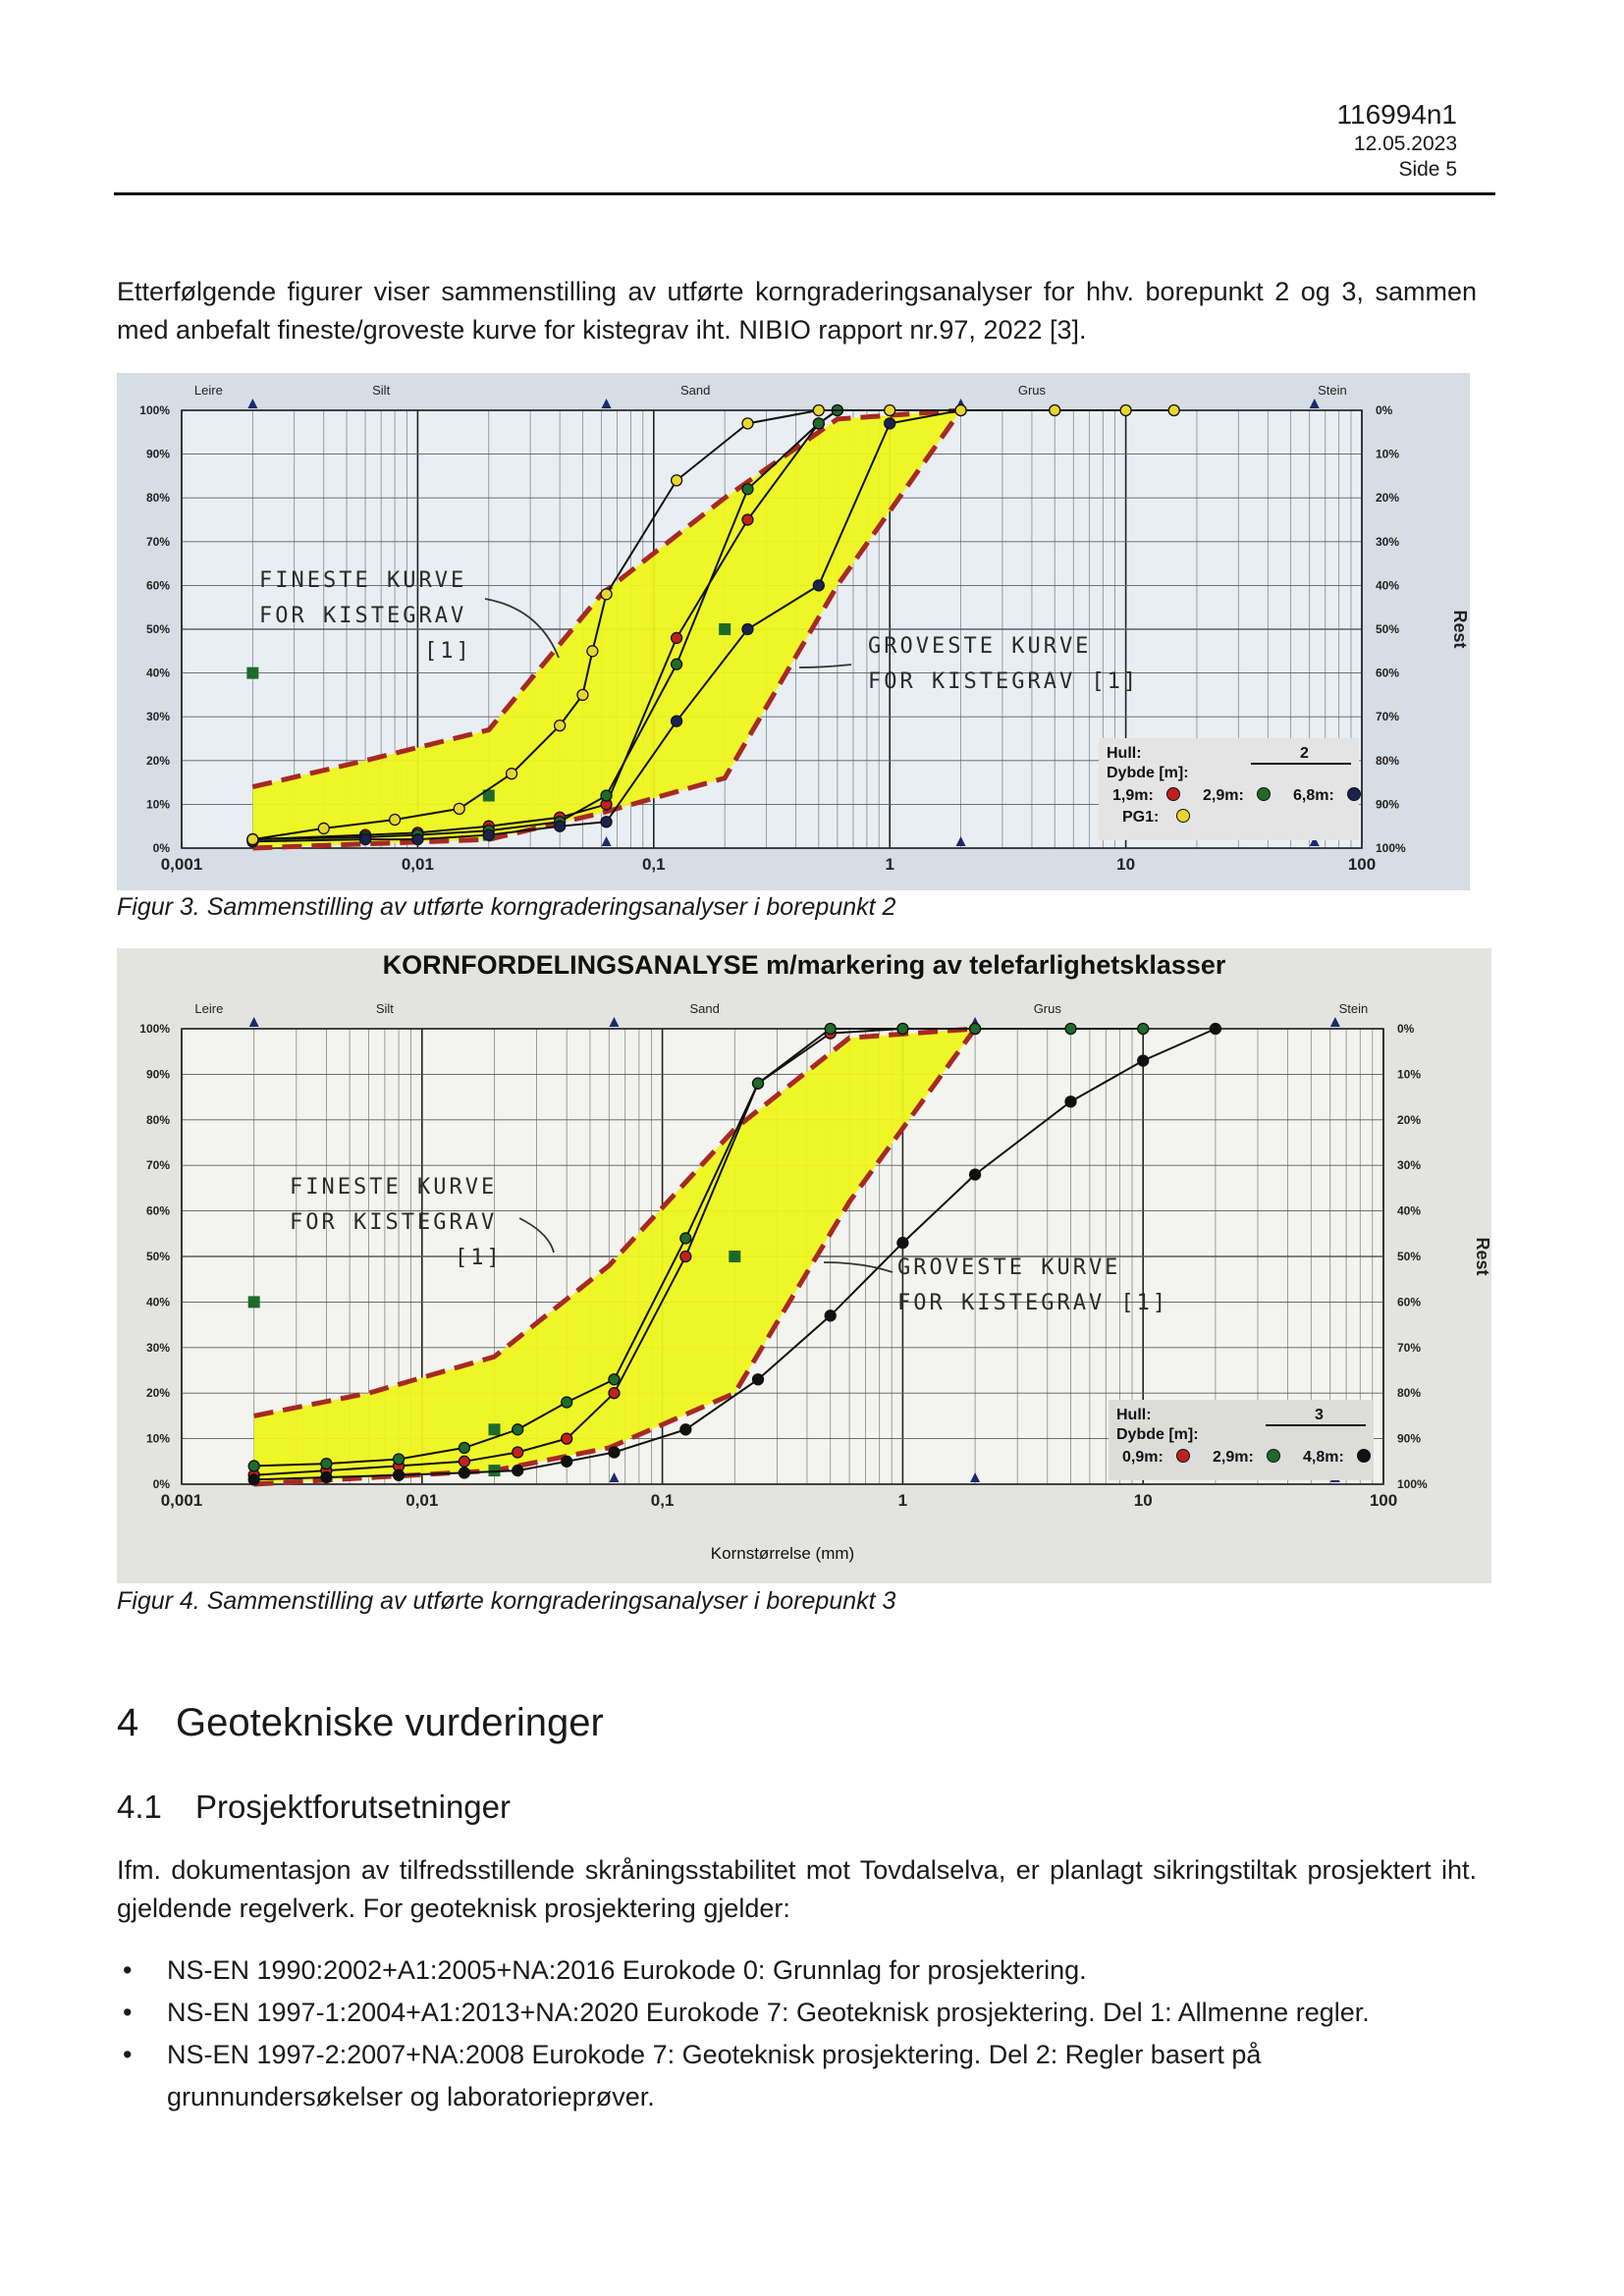 The image size is (1624, 2296). Describe the element at coordinates (825, 666) in the screenshot. I see `coarsest-leader-line` at that location.